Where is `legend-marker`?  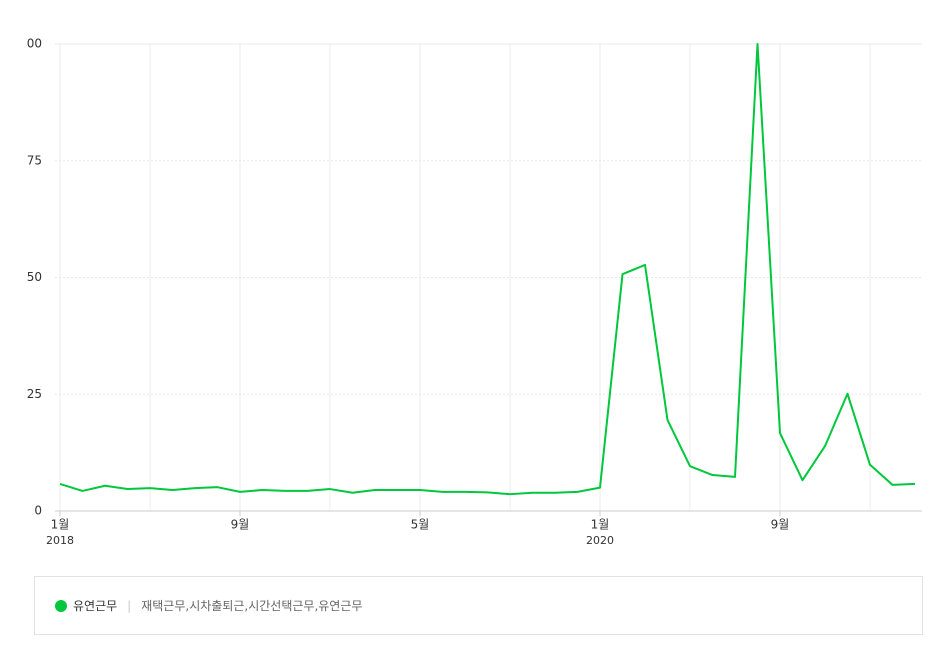
legend-marker is located at coordinates (61, 605).